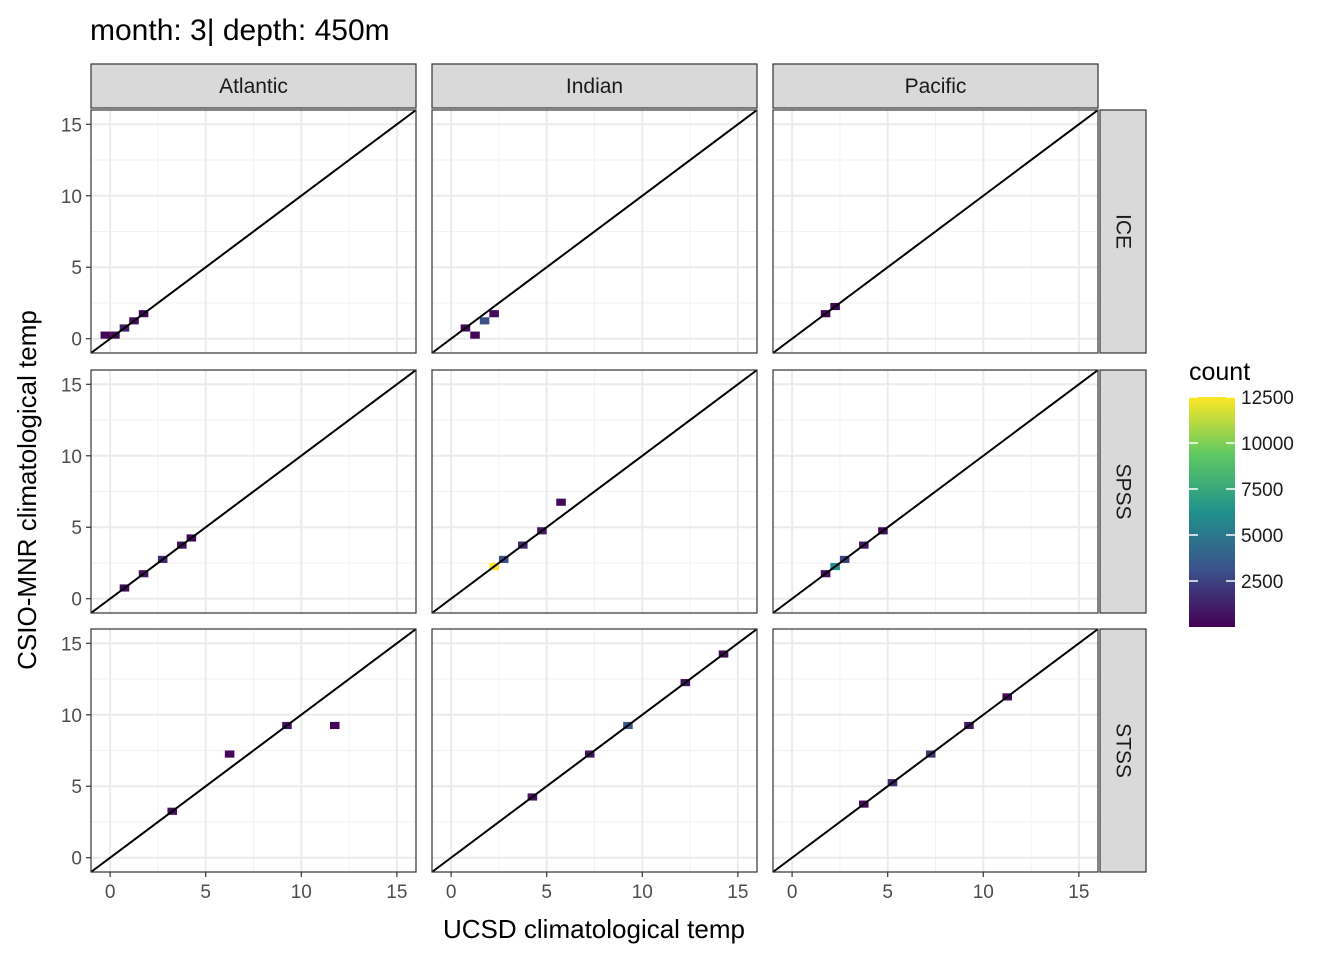  I want to click on facet-label-pacific: Pacific, so click(936, 86).